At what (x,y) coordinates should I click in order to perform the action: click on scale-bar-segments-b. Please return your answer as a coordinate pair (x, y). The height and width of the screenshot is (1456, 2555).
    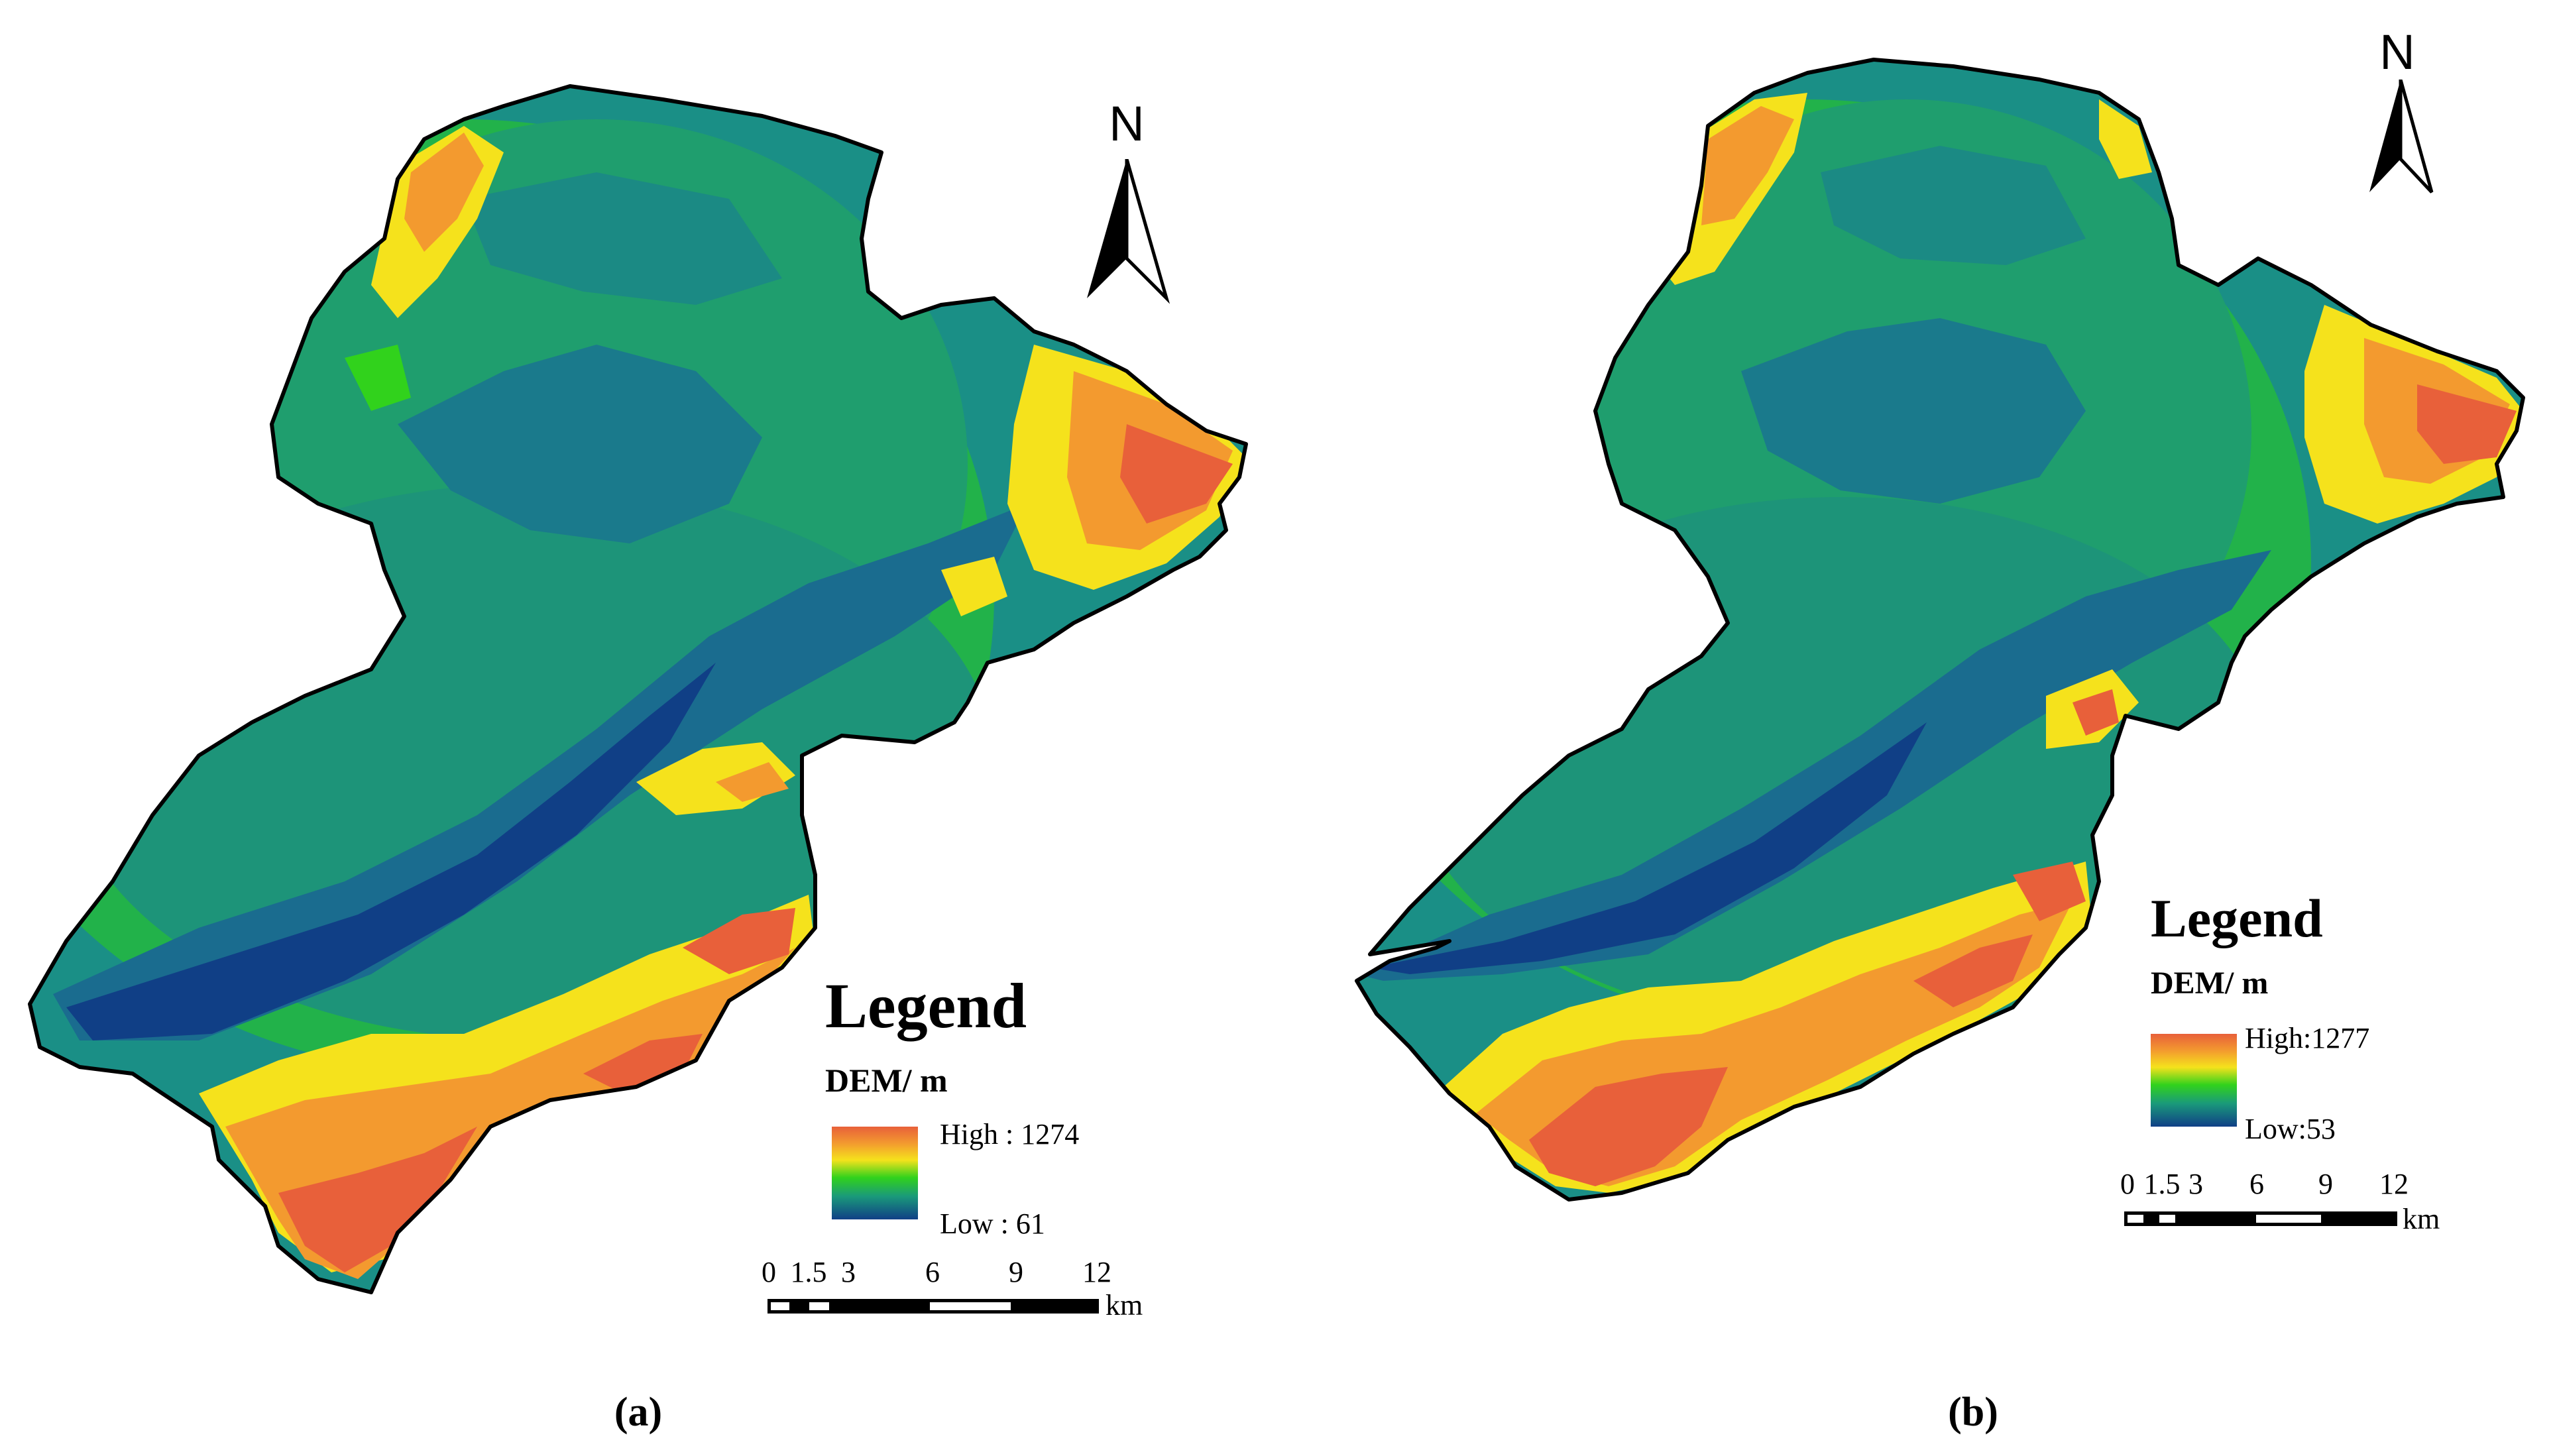
    Looking at the image, I should click on (2260, 1218).